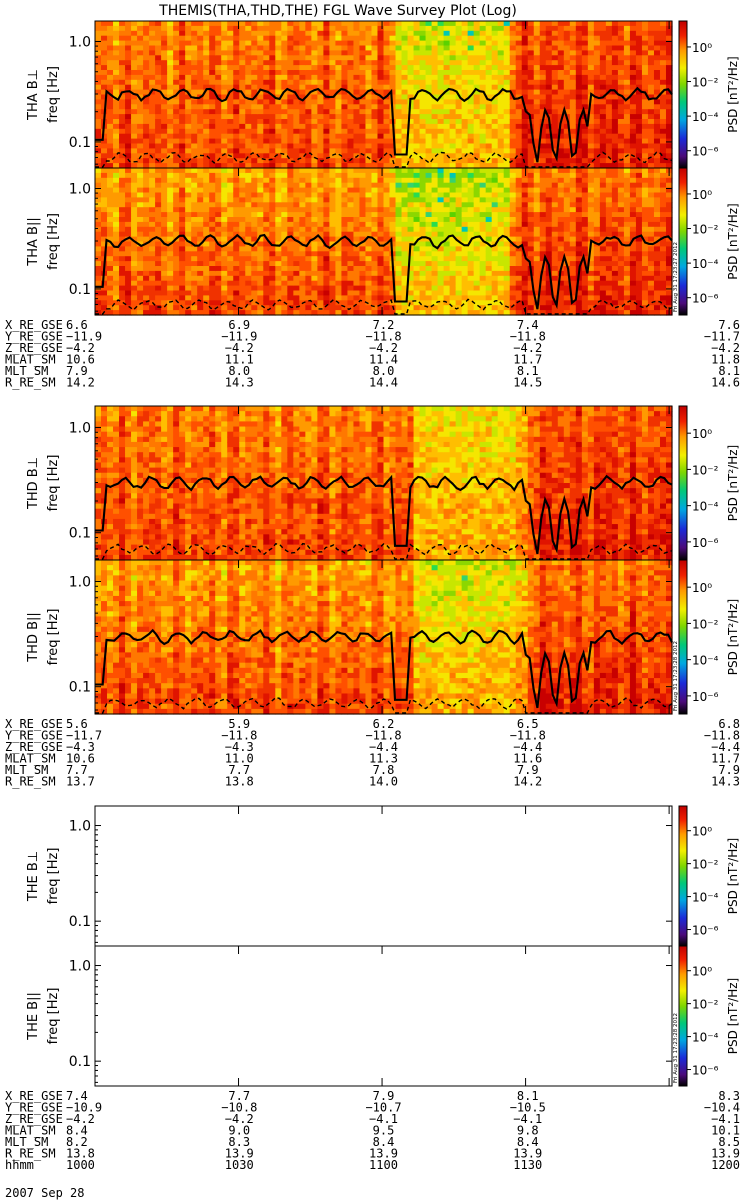 The width and height of the screenshot is (750, 1200). Describe the element at coordinates (26, 371) in the screenshot. I see `ephemeris-name: MLT_SM` at that location.